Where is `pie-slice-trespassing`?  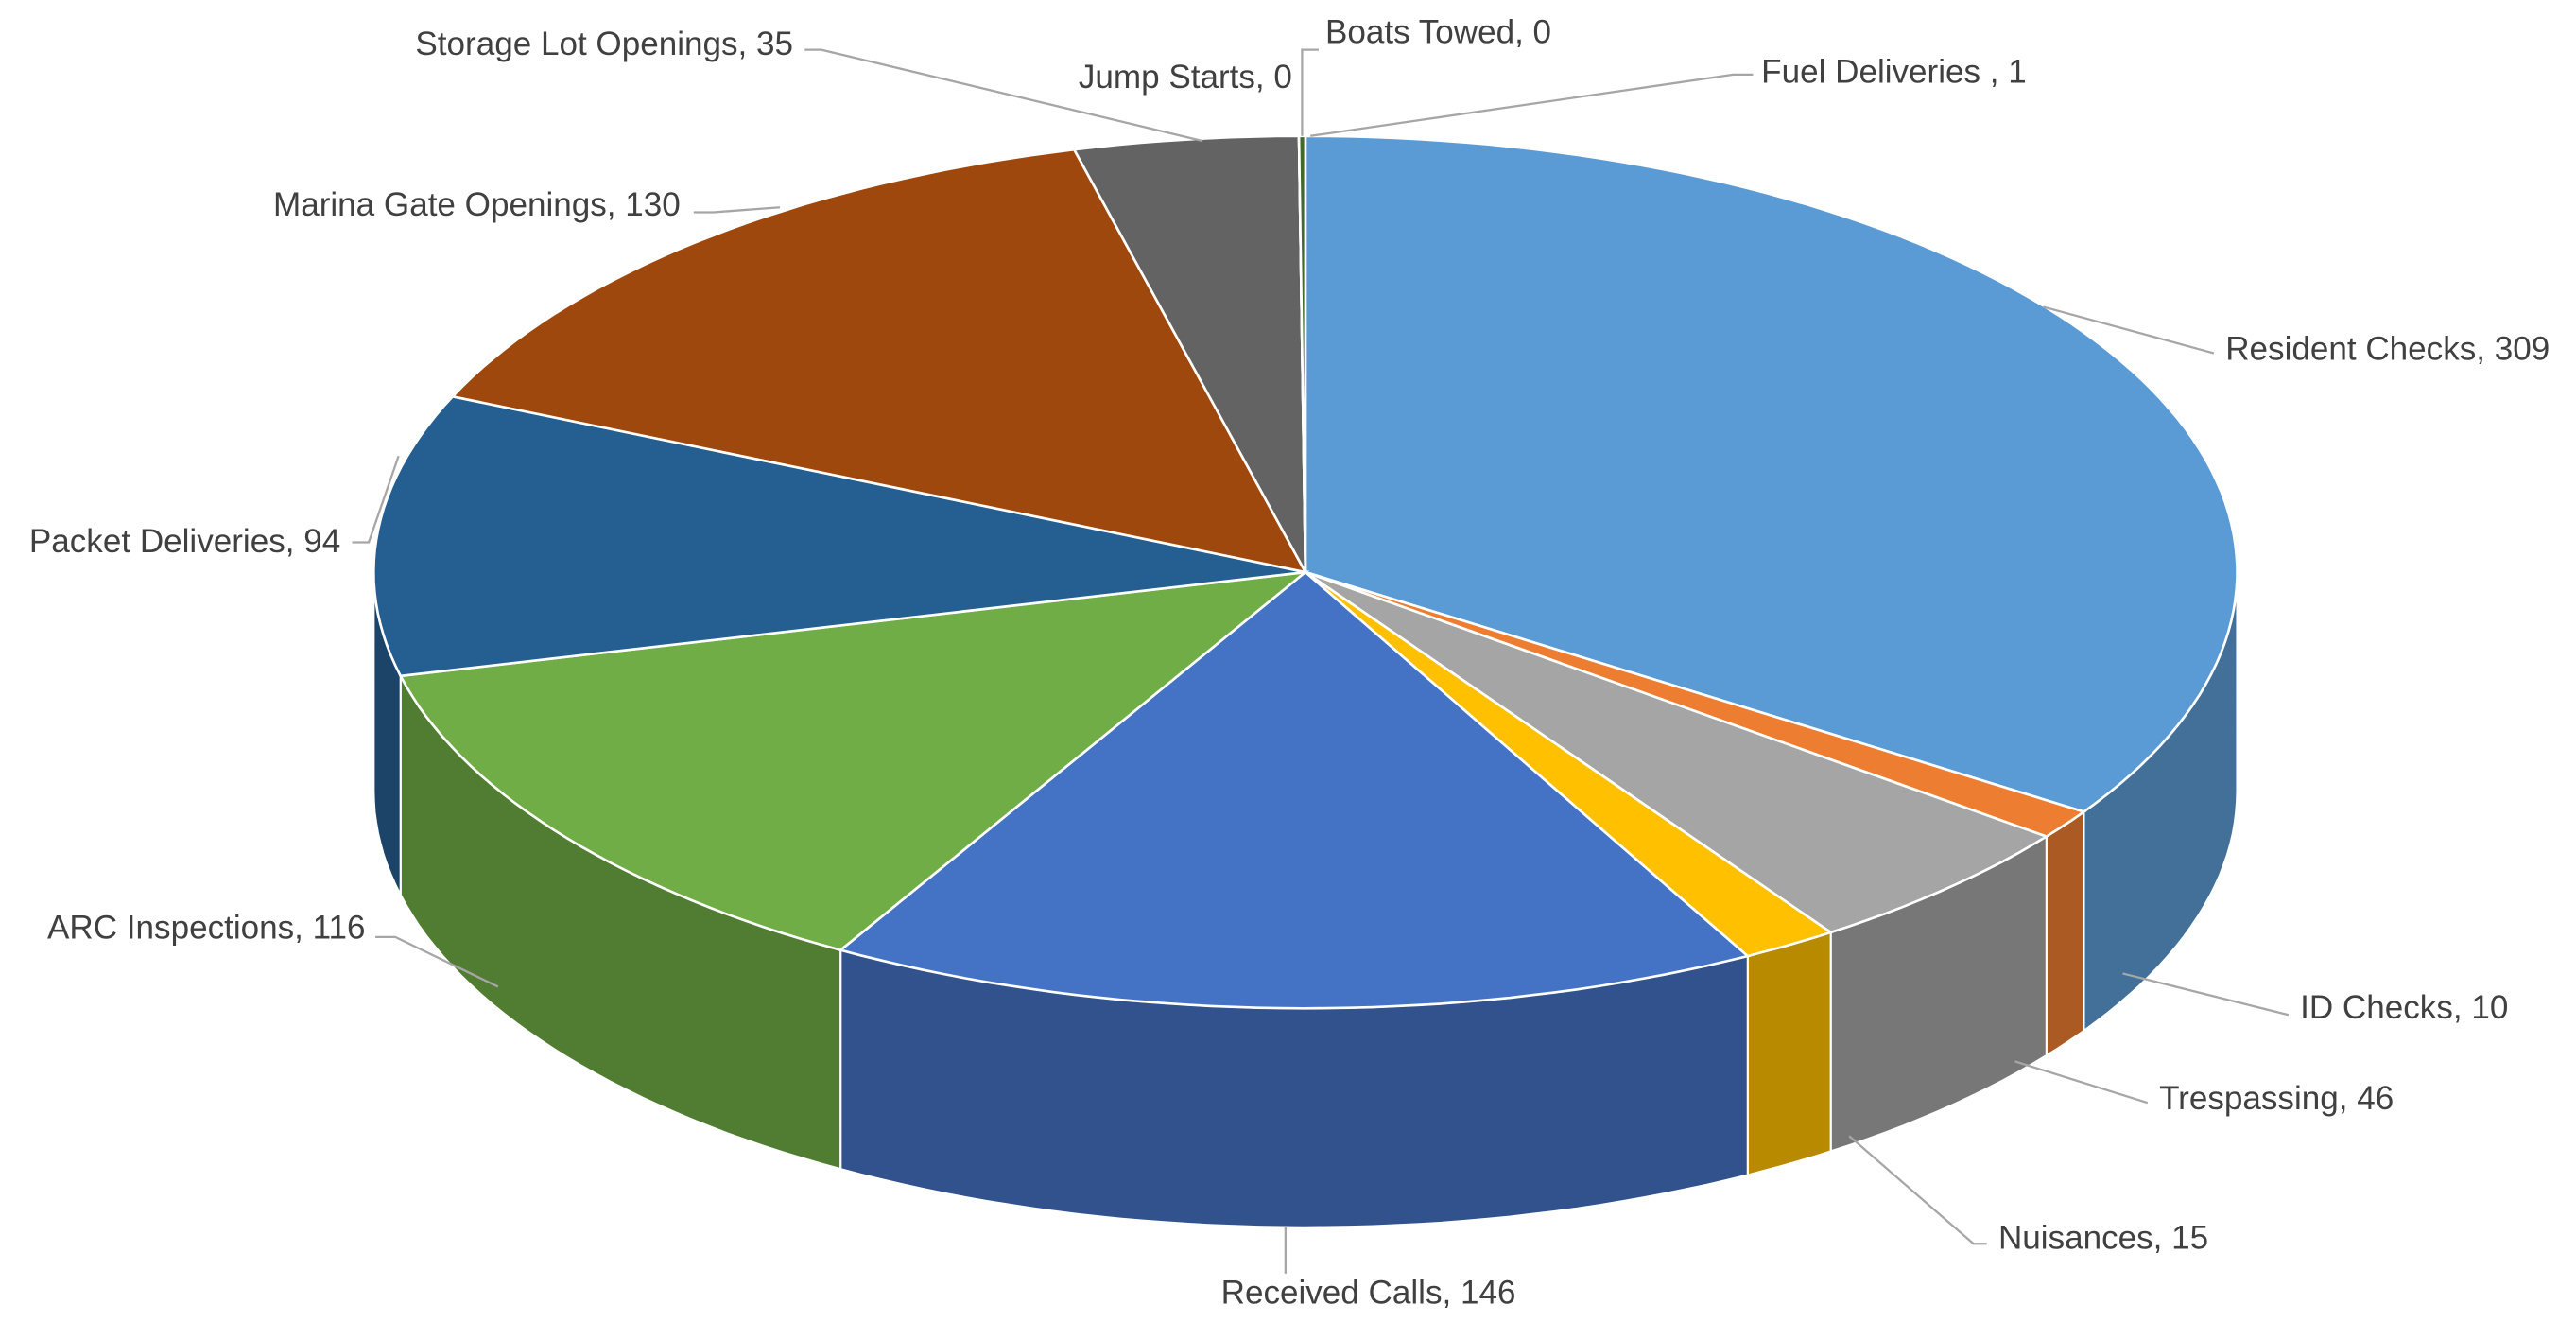
pie-slice-trespassing is located at coordinates (1677, 752).